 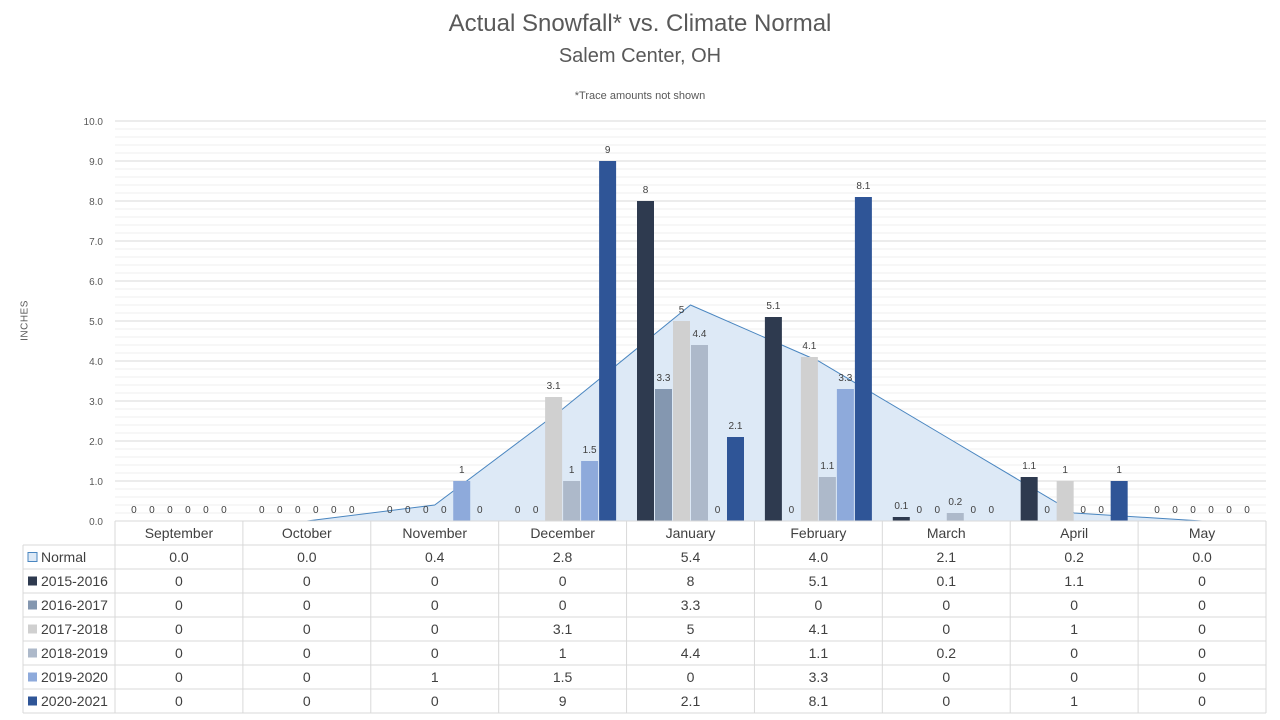 What do you see at coordinates (590, 491) in the screenshot?
I see `bar-2019-2020-December` at bounding box center [590, 491].